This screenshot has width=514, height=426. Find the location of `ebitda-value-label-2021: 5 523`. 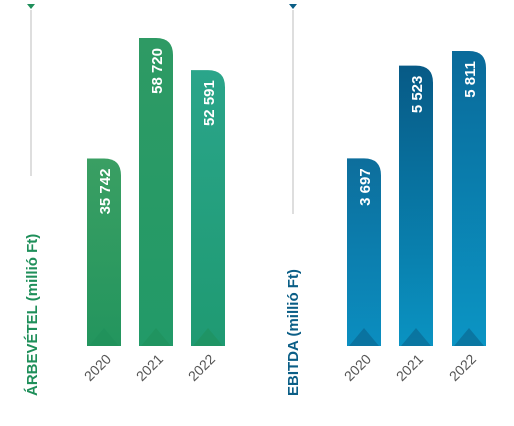

ebitda-value-label-2021: 5 523 is located at coordinates (417, 95).